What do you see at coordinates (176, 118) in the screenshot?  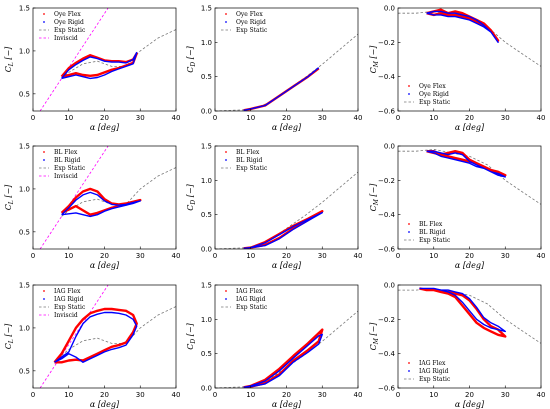 I see `x-tick-label: 40` at bounding box center [176, 118].